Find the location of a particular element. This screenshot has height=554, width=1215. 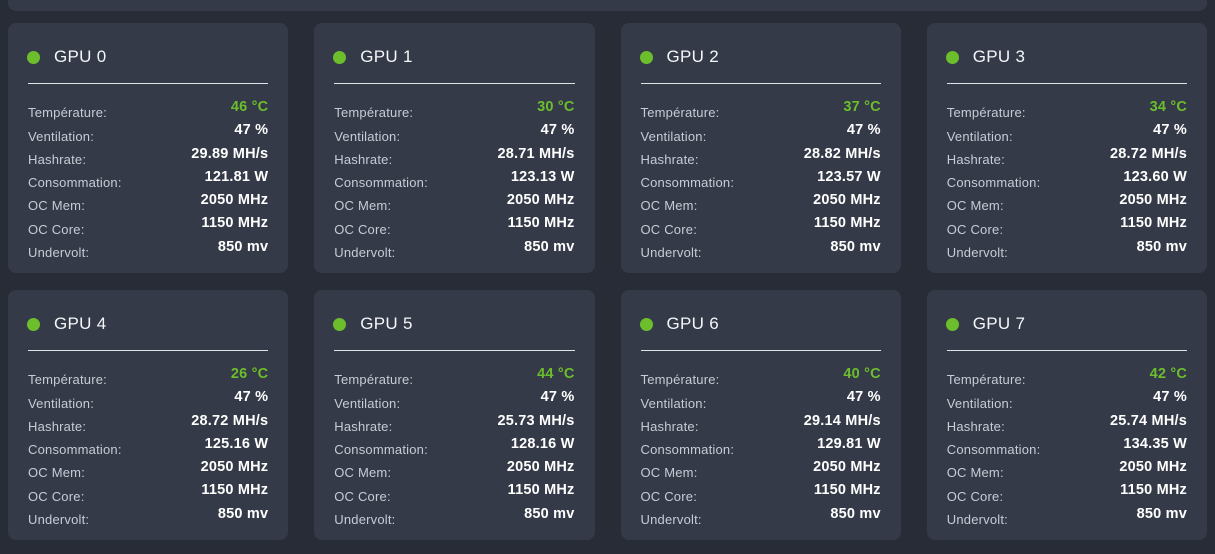

metric-row-temperature: Température: 34 °C is located at coordinates (1067, 110).